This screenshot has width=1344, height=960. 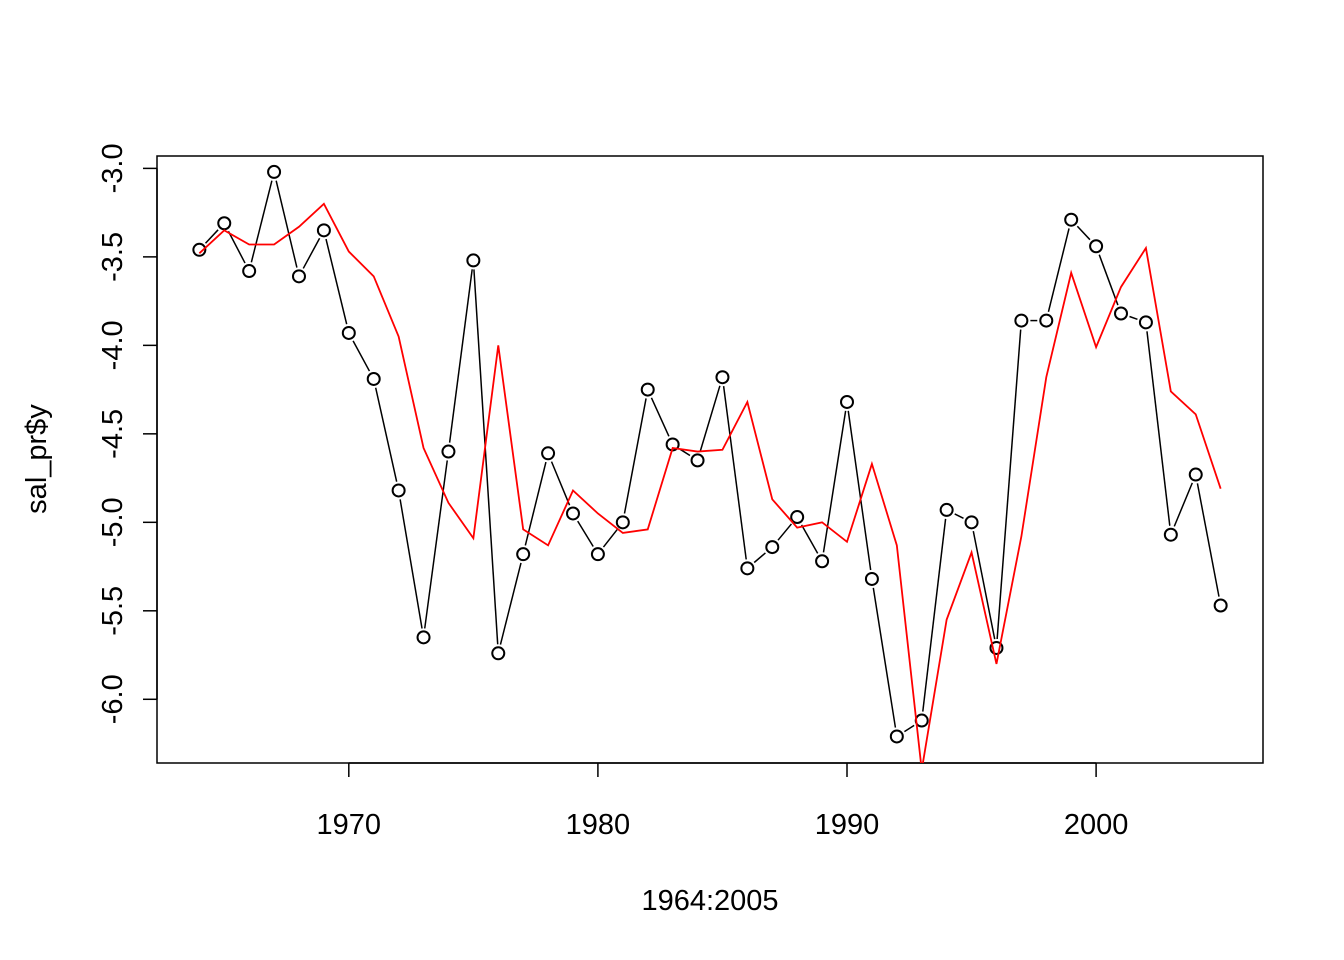 What do you see at coordinates (113, 434) in the screenshot?
I see `y-tick-label: -4.5` at bounding box center [113, 434].